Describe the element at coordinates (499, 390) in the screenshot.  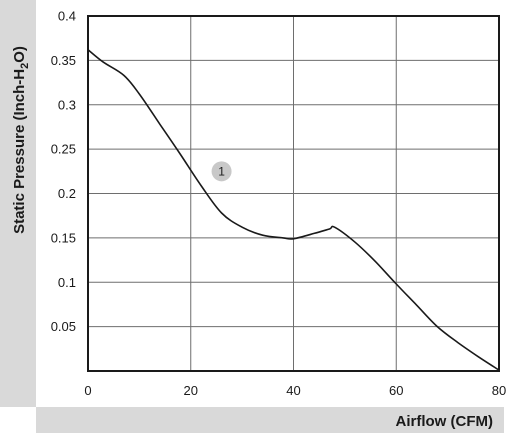
I see `x-tick-label: 80` at that location.